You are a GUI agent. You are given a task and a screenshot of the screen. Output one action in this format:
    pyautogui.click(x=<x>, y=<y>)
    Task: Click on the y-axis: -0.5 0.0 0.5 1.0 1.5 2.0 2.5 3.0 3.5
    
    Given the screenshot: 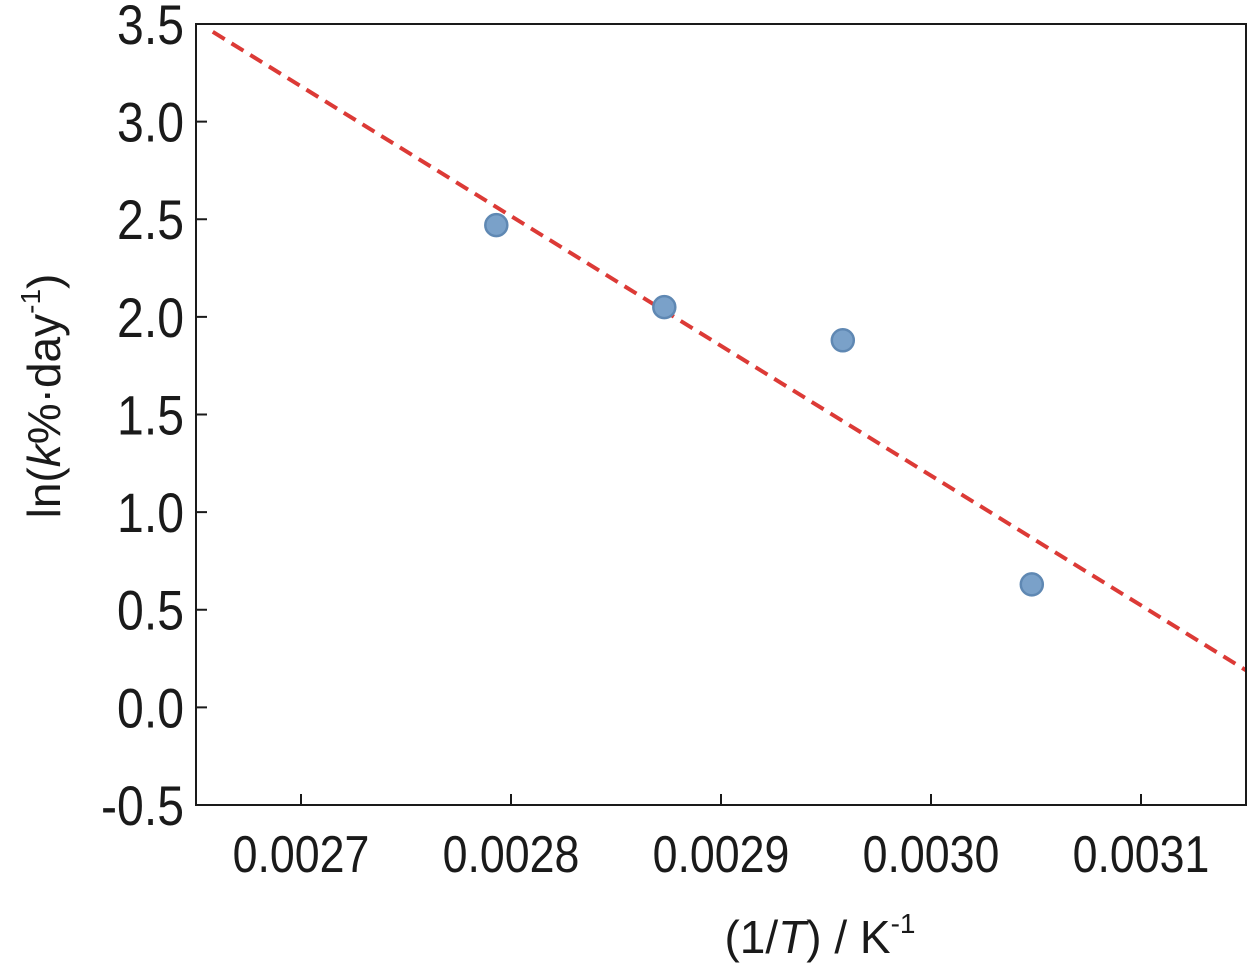 What is the action you would take?
    pyautogui.click(x=154, y=419)
    